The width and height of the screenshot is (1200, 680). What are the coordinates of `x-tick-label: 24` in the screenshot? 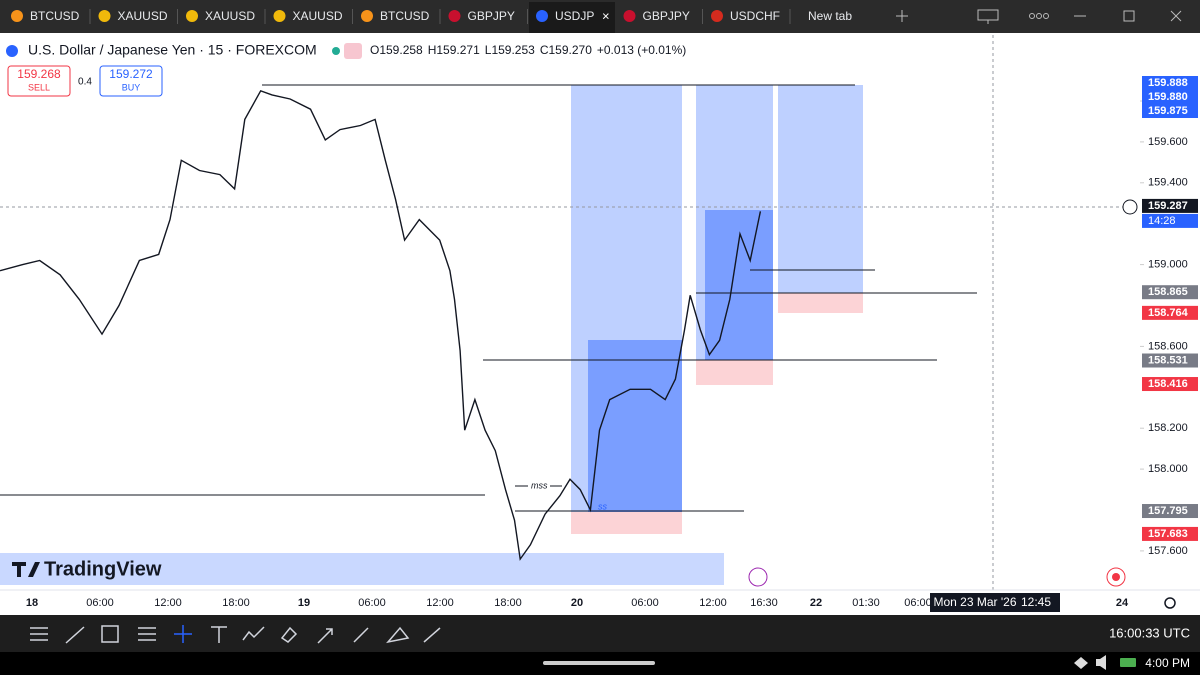 It's located at (1122, 603).